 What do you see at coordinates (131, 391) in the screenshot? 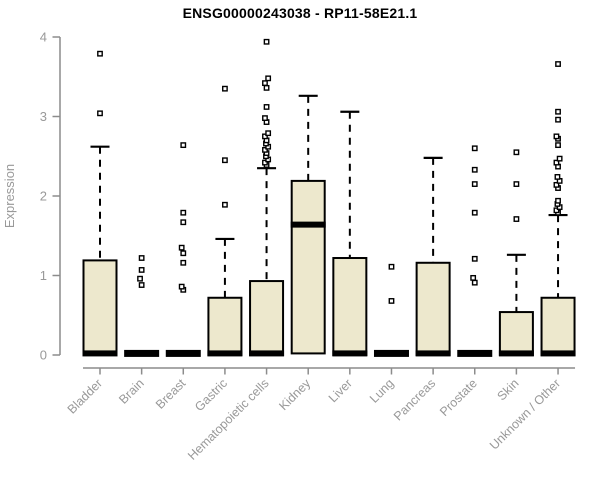
I see `x-category-label: Brain` at bounding box center [131, 391].